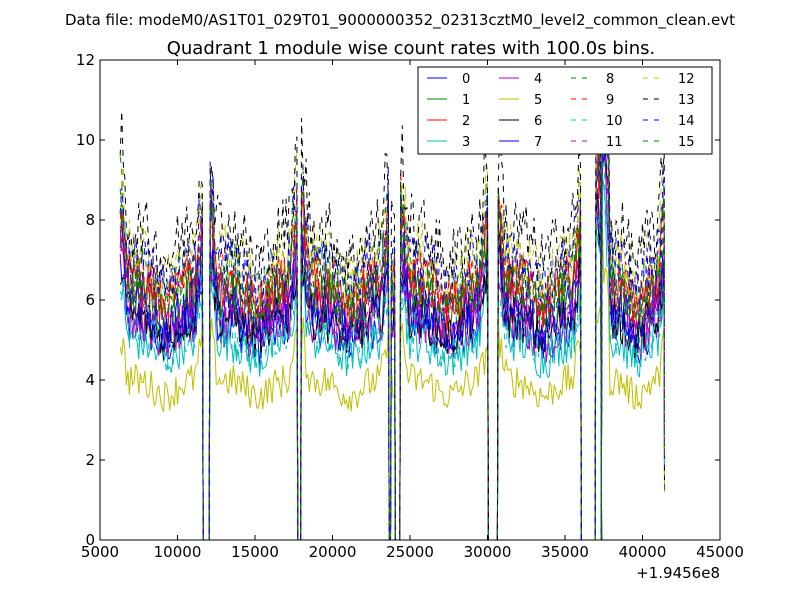 This screenshot has height=600, width=800. What do you see at coordinates (565, 110) in the screenshot?
I see `legend-box` at bounding box center [565, 110].